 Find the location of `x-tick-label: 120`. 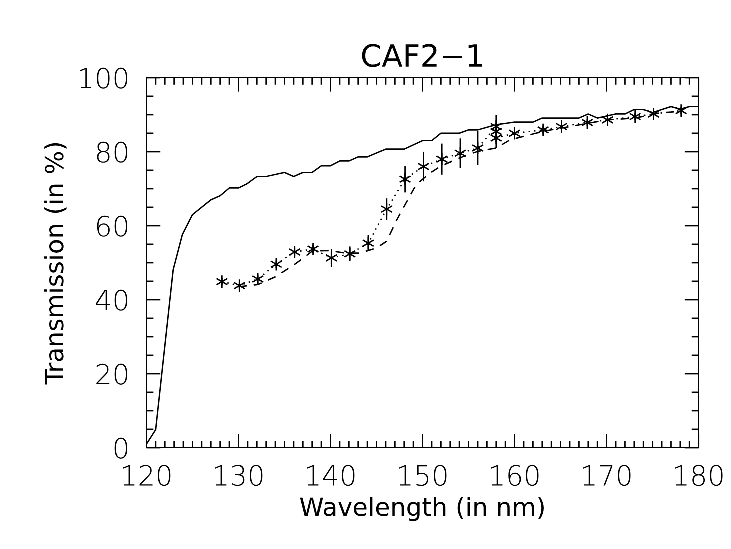

x-tick-label: 120 is located at coordinates (147, 475).